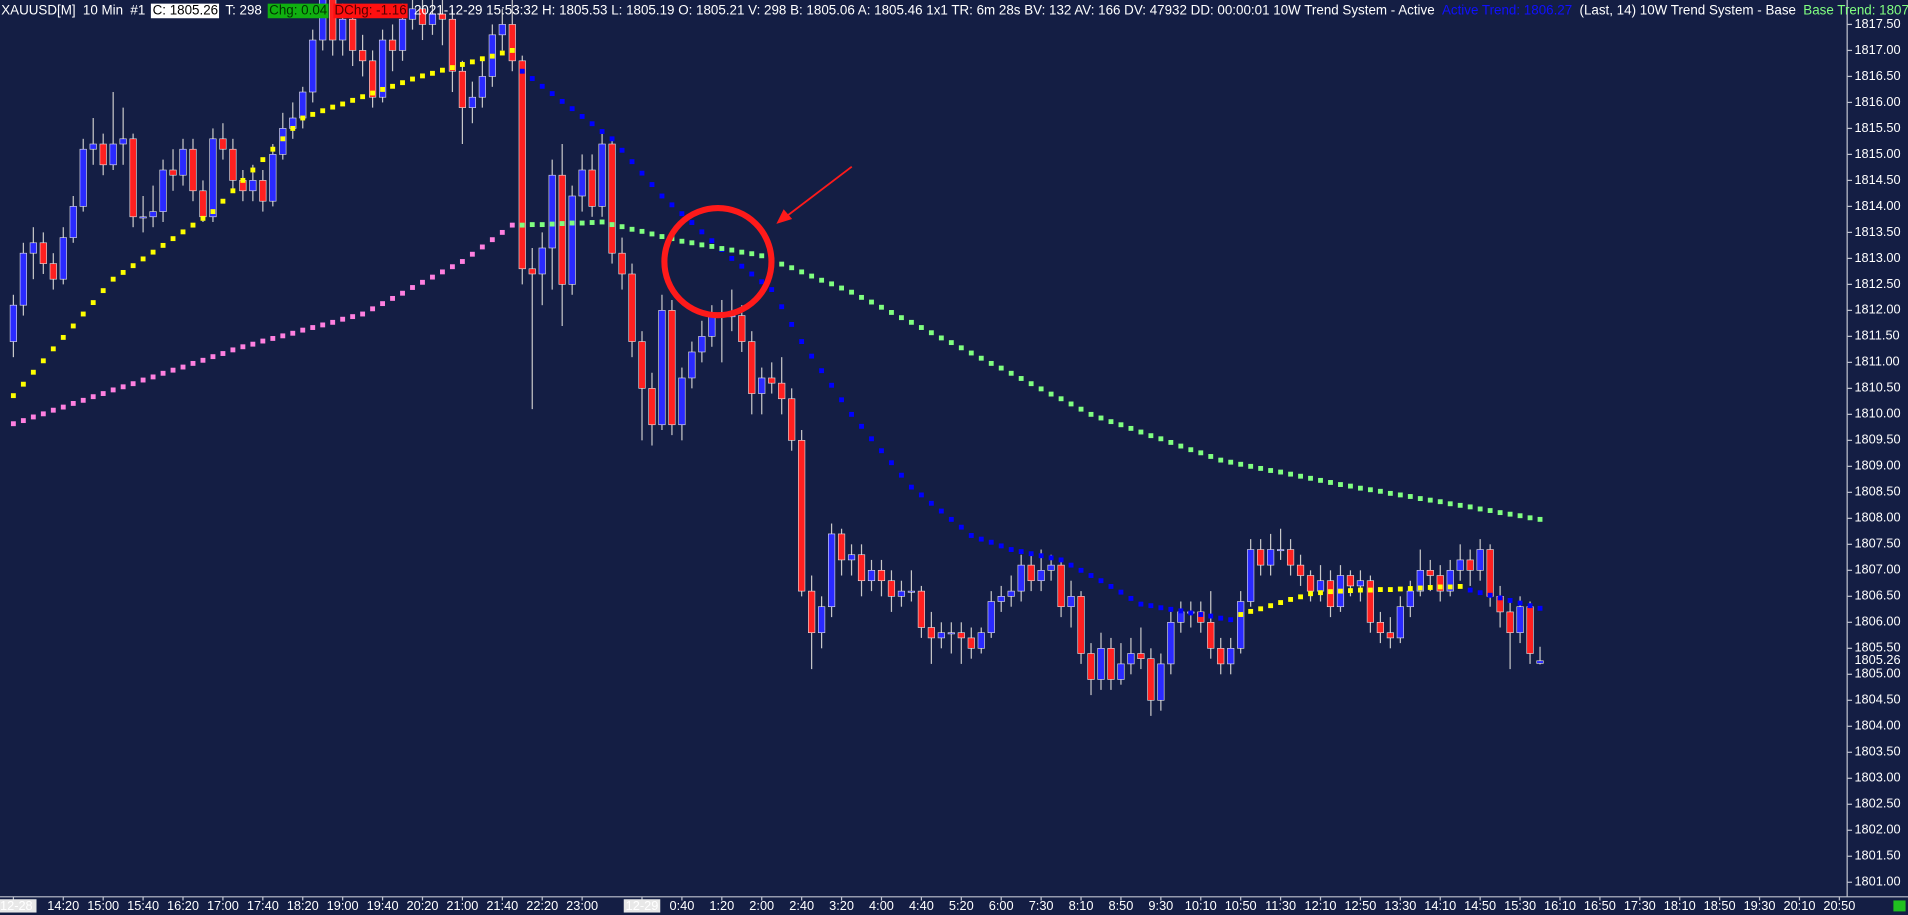 The image size is (1908, 915). Describe the element at coordinates (1877, 803) in the screenshot. I see `y-tick-label: 1802.50` at that location.